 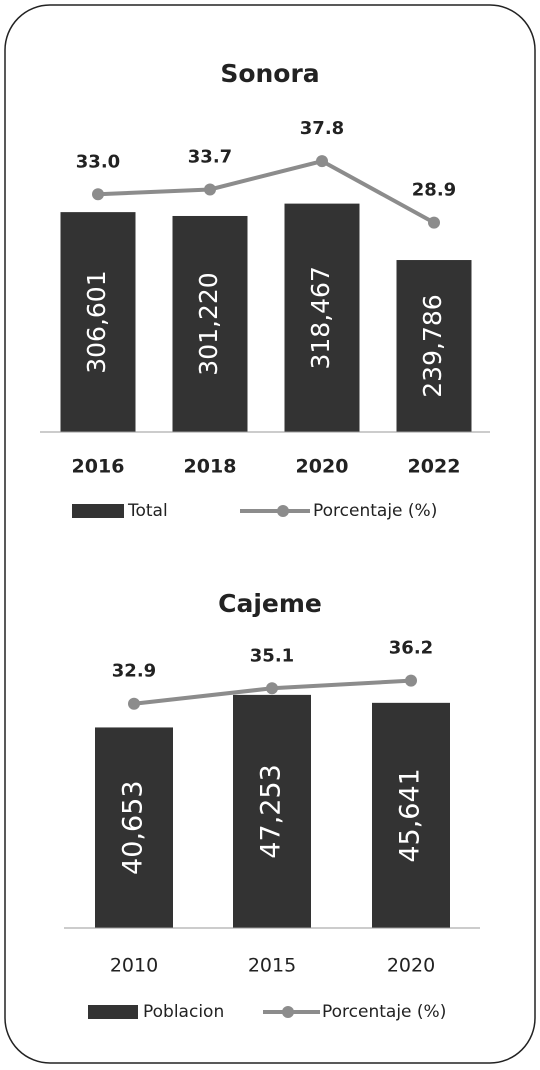 What do you see at coordinates (134, 966) in the screenshot?
I see `x-tick-label: 2010` at bounding box center [134, 966].